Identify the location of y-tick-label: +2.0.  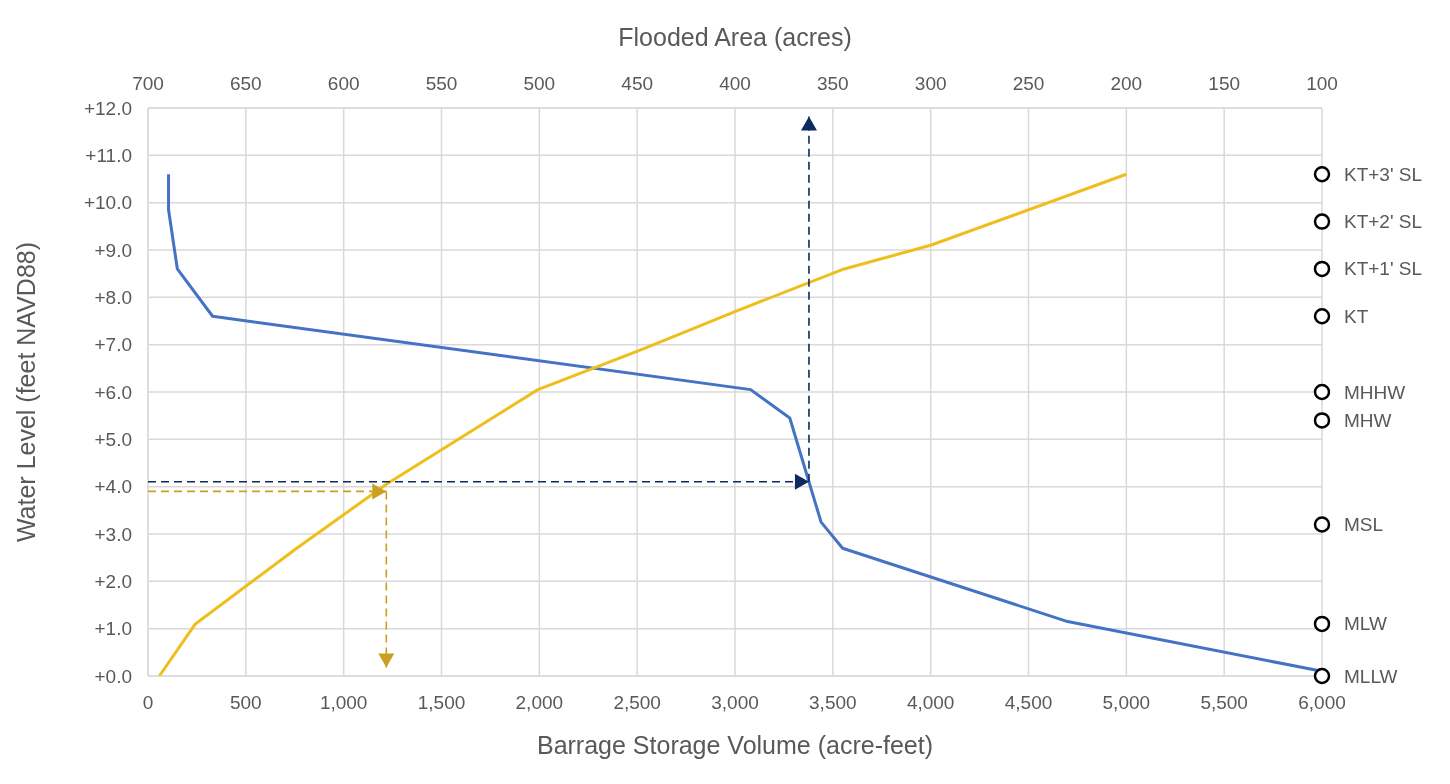
(113, 582).